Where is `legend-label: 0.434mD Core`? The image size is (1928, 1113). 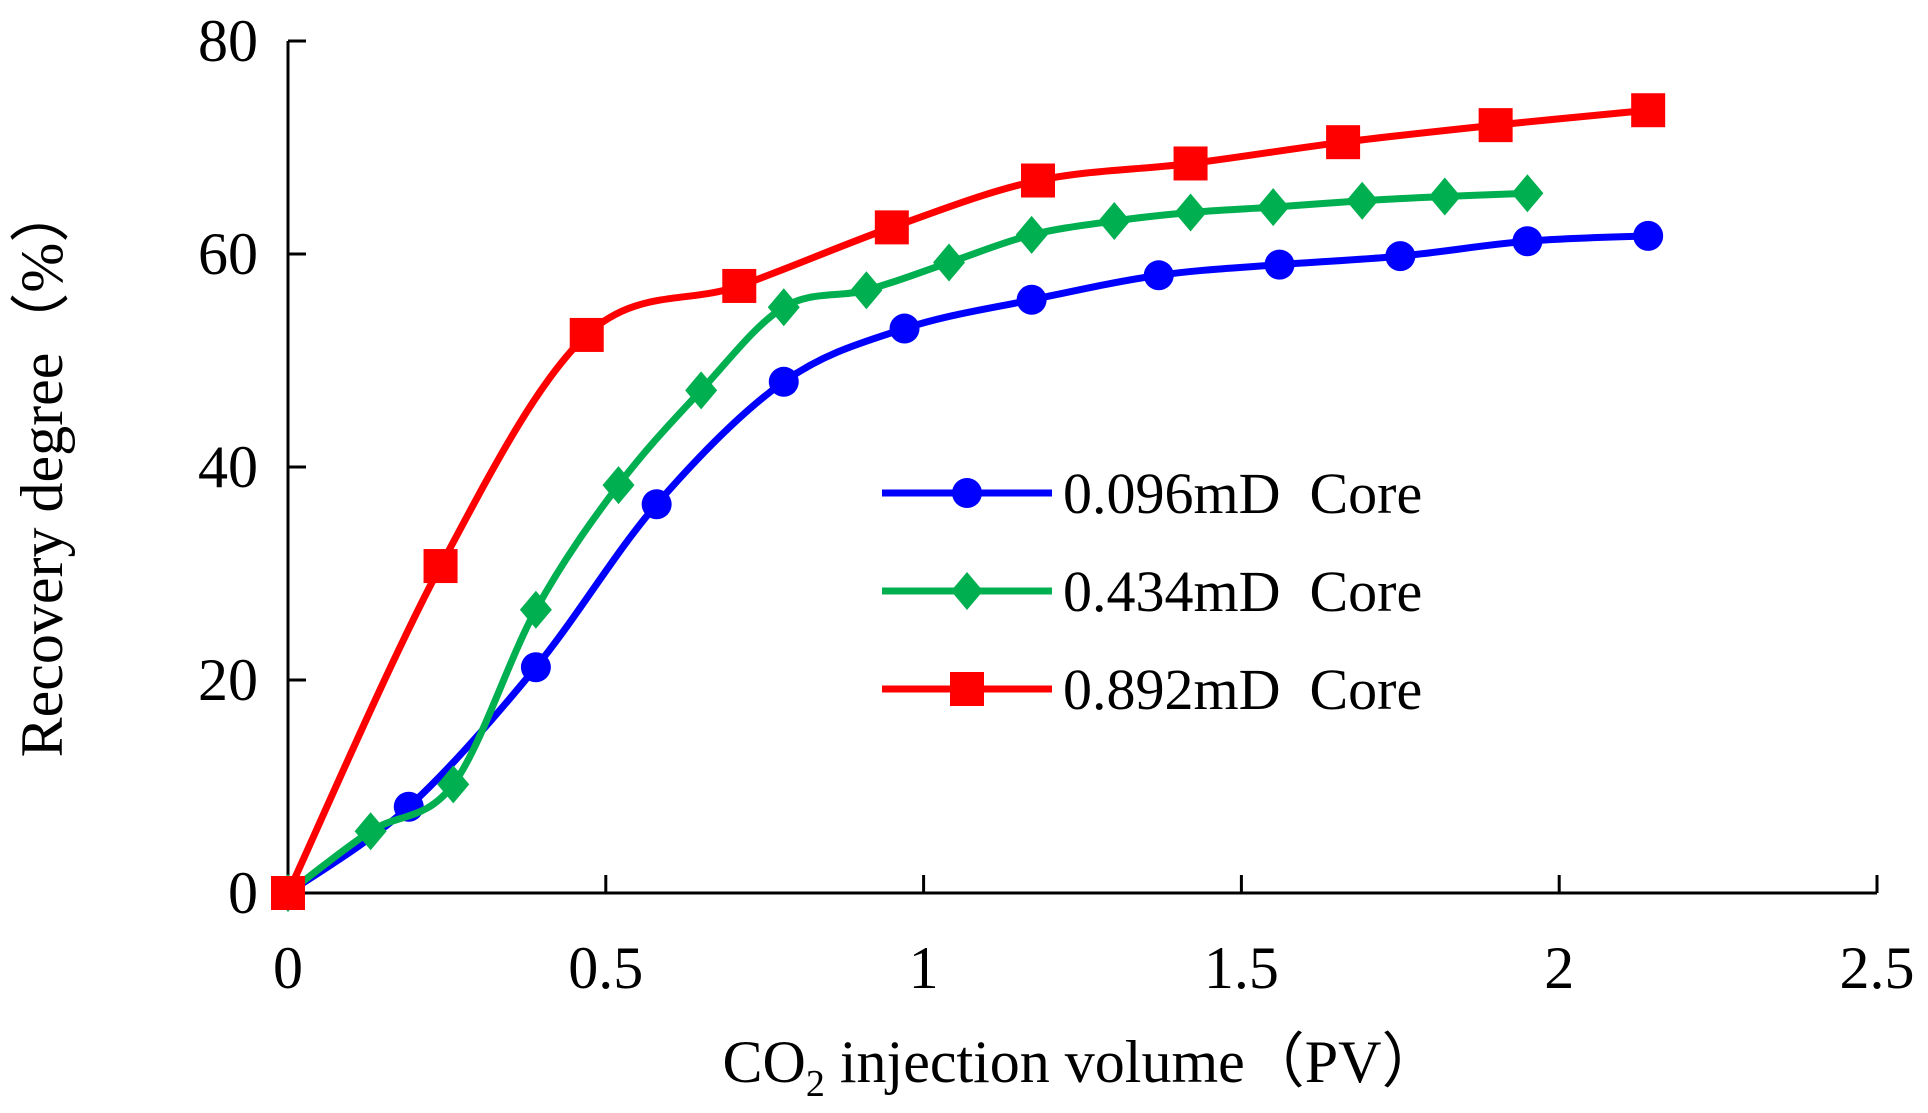 legend-label: 0.434mD Core is located at coordinates (1242, 591).